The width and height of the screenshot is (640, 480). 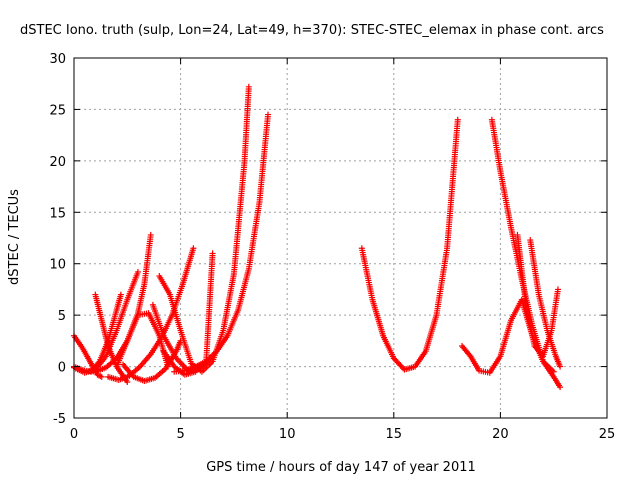 I want to click on x-tick-label: 15, so click(x=394, y=434).